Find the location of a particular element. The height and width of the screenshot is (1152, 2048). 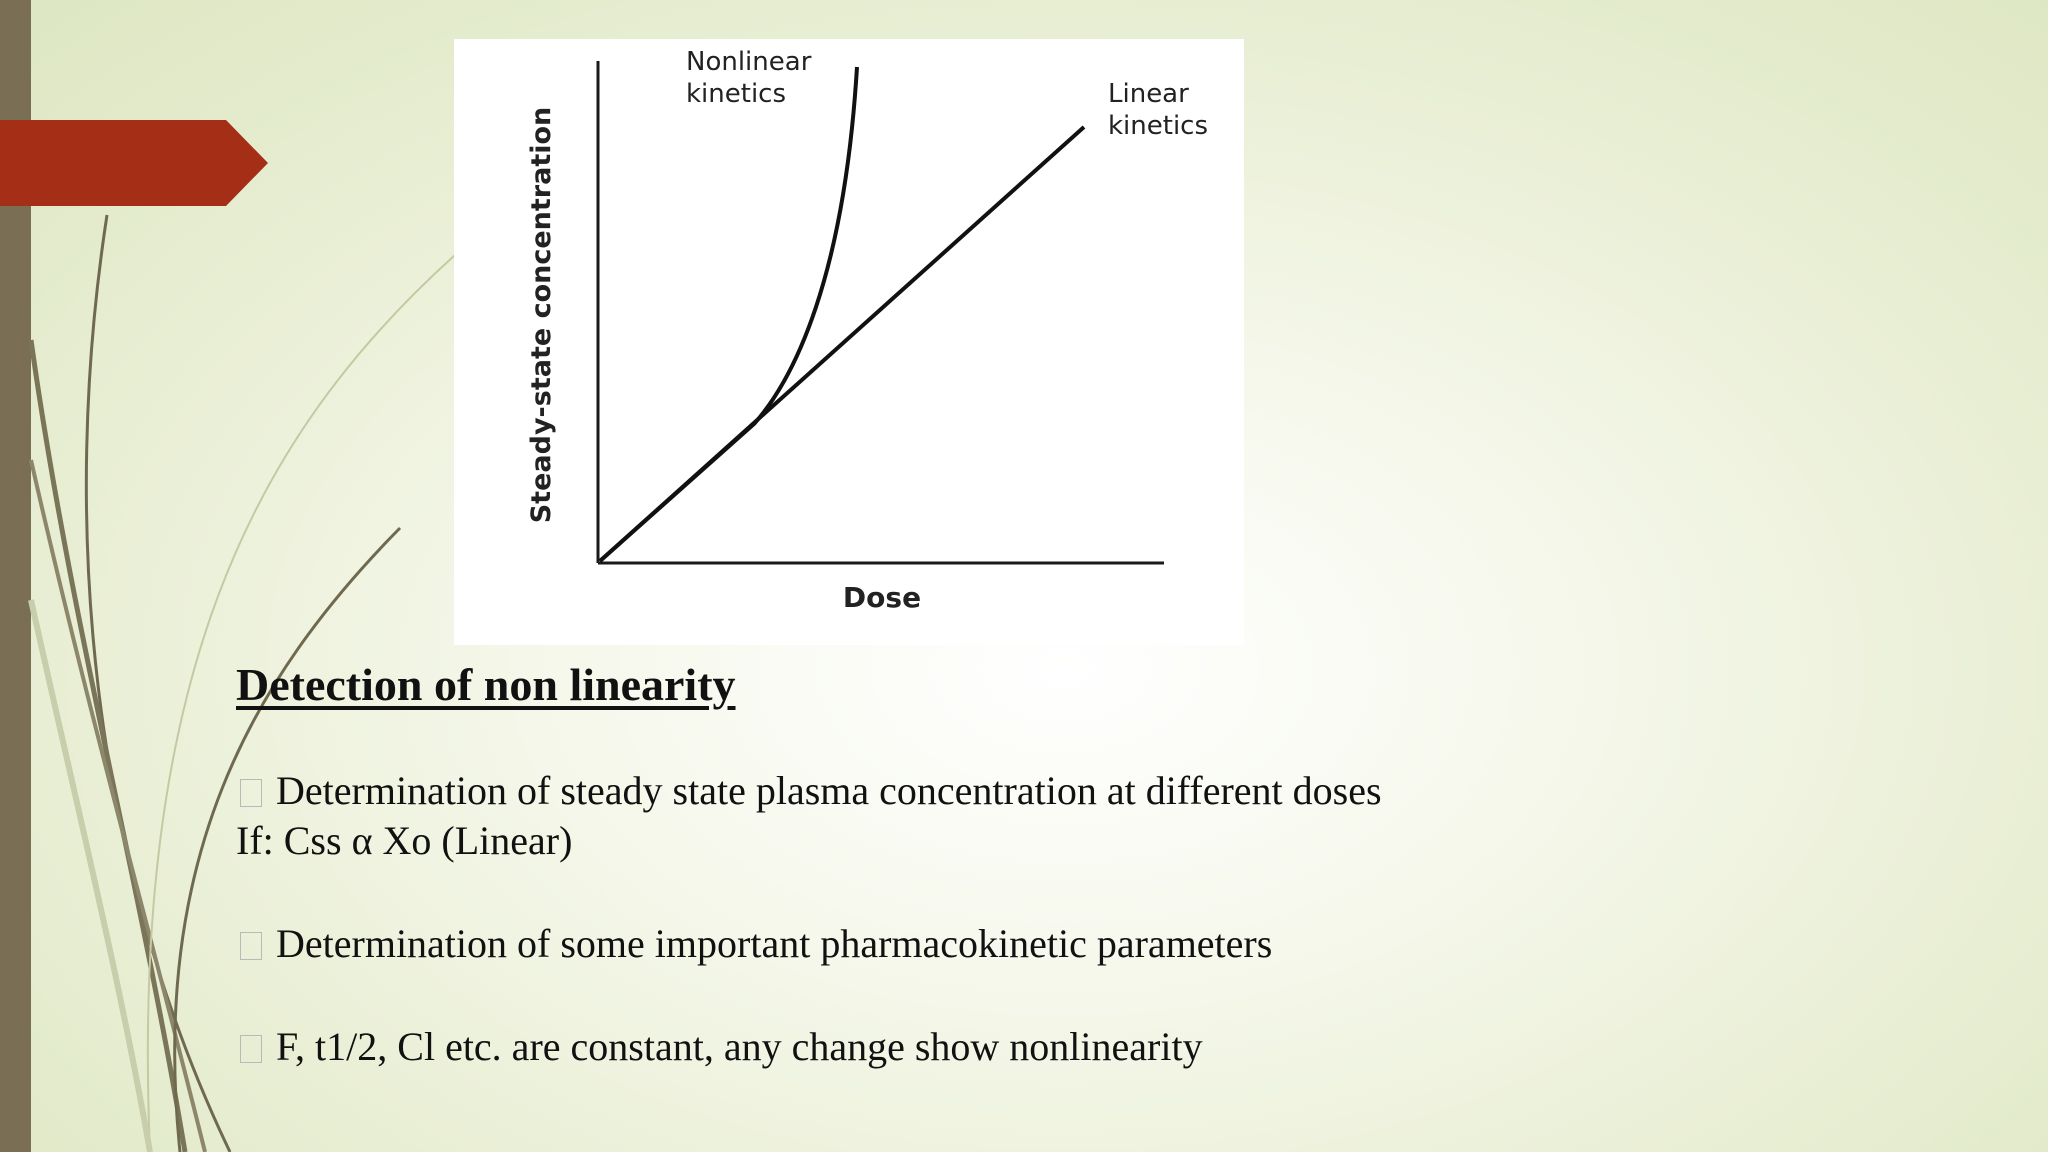

x-axis-label: Dose is located at coordinates (882, 597).